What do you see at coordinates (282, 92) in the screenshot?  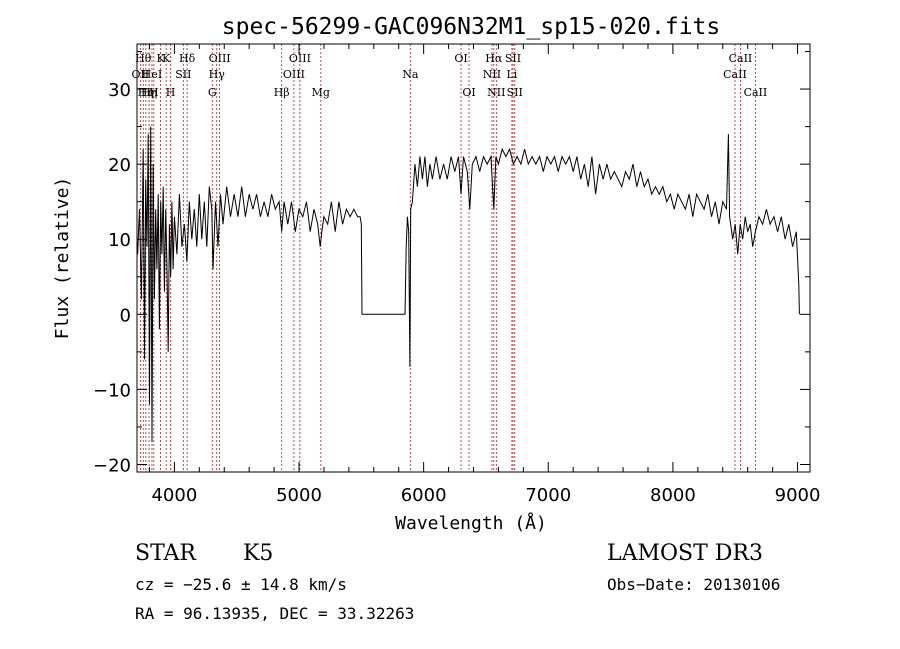 I see `spectral-line-label: Hβ` at bounding box center [282, 92].